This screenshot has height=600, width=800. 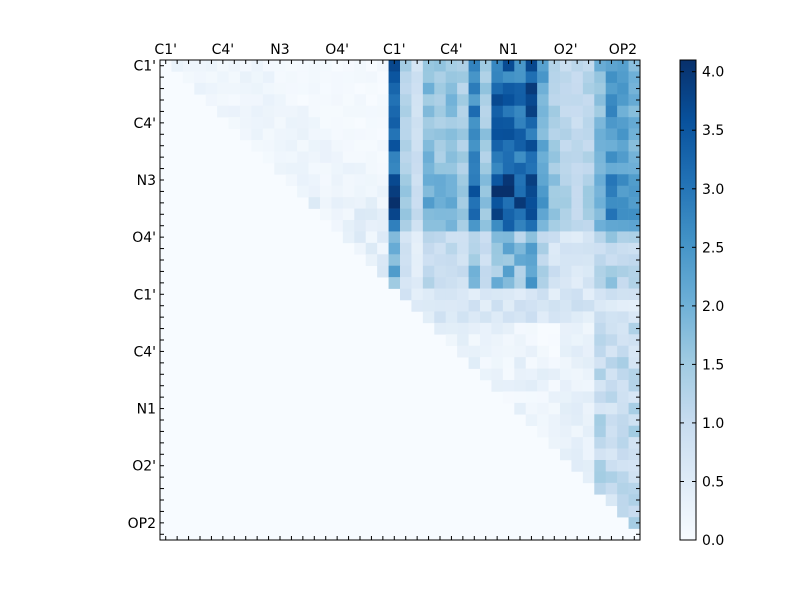 I want to click on y-tick-label: N1, so click(x=146, y=410).